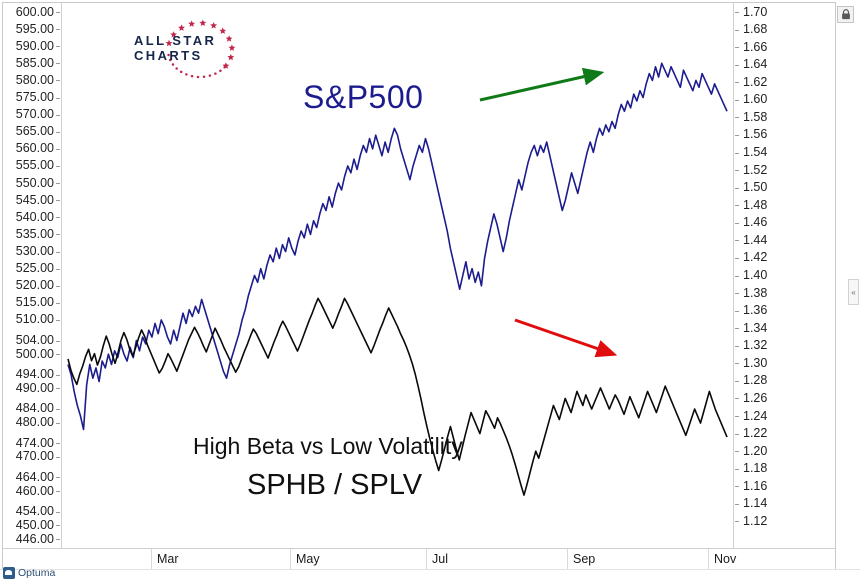 This screenshot has height=581, width=860. Describe the element at coordinates (34, 353) in the screenshot. I see `left-axis-tick: 500.00` at that location.